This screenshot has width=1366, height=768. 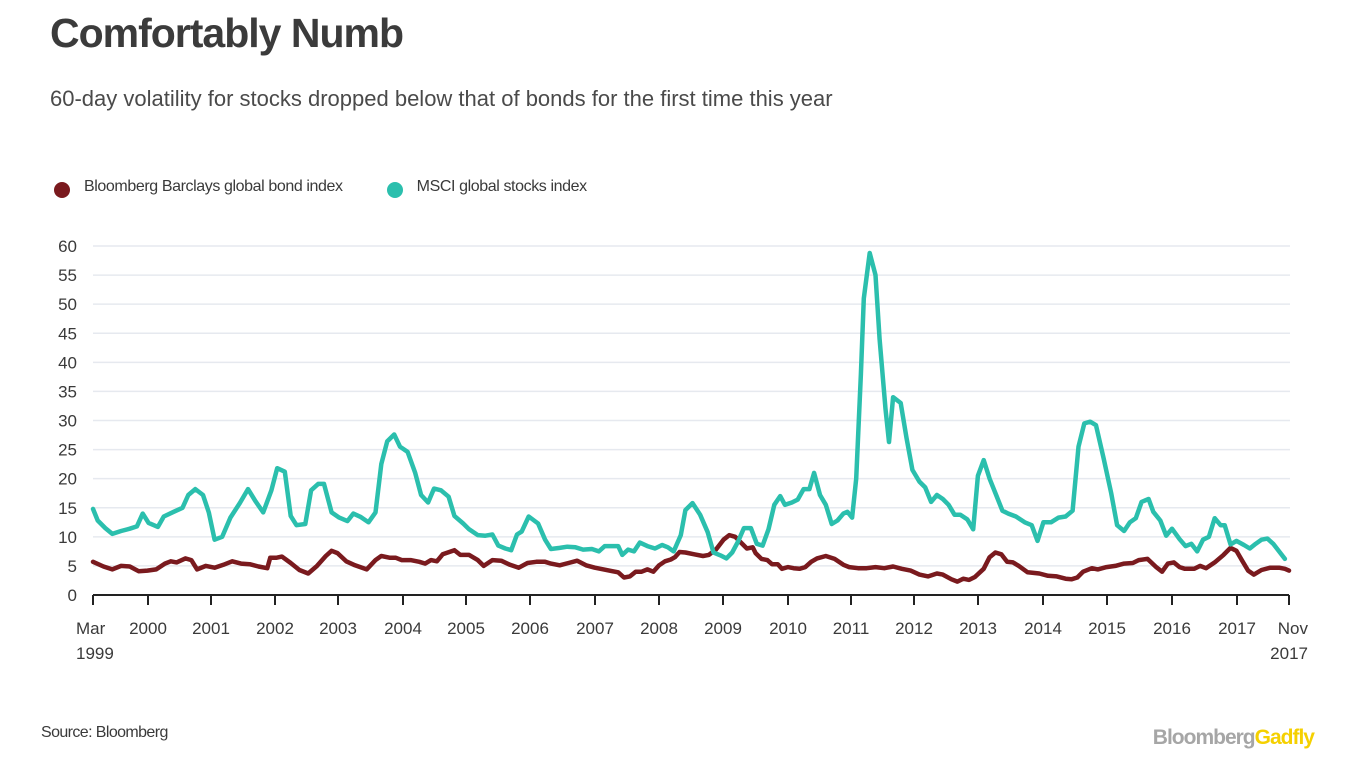 I want to click on y-tick-label: 60, so click(x=67, y=246).